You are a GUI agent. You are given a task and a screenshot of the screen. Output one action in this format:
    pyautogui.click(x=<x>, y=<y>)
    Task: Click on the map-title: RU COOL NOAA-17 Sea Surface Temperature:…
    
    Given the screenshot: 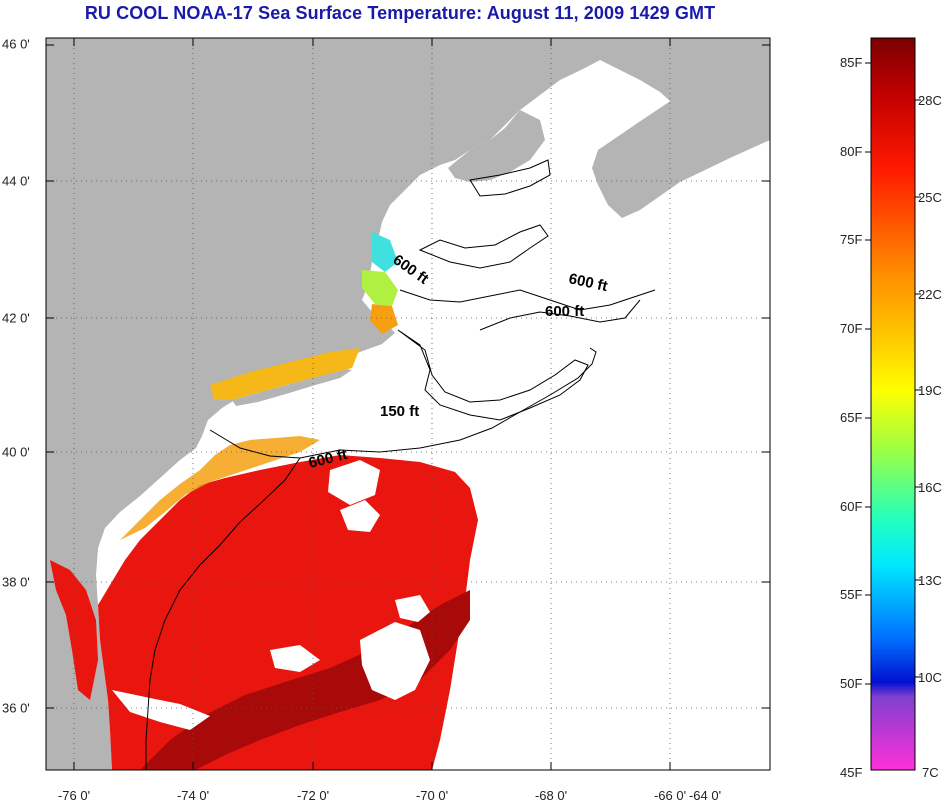 What is the action you would take?
    pyautogui.click(x=400, y=13)
    